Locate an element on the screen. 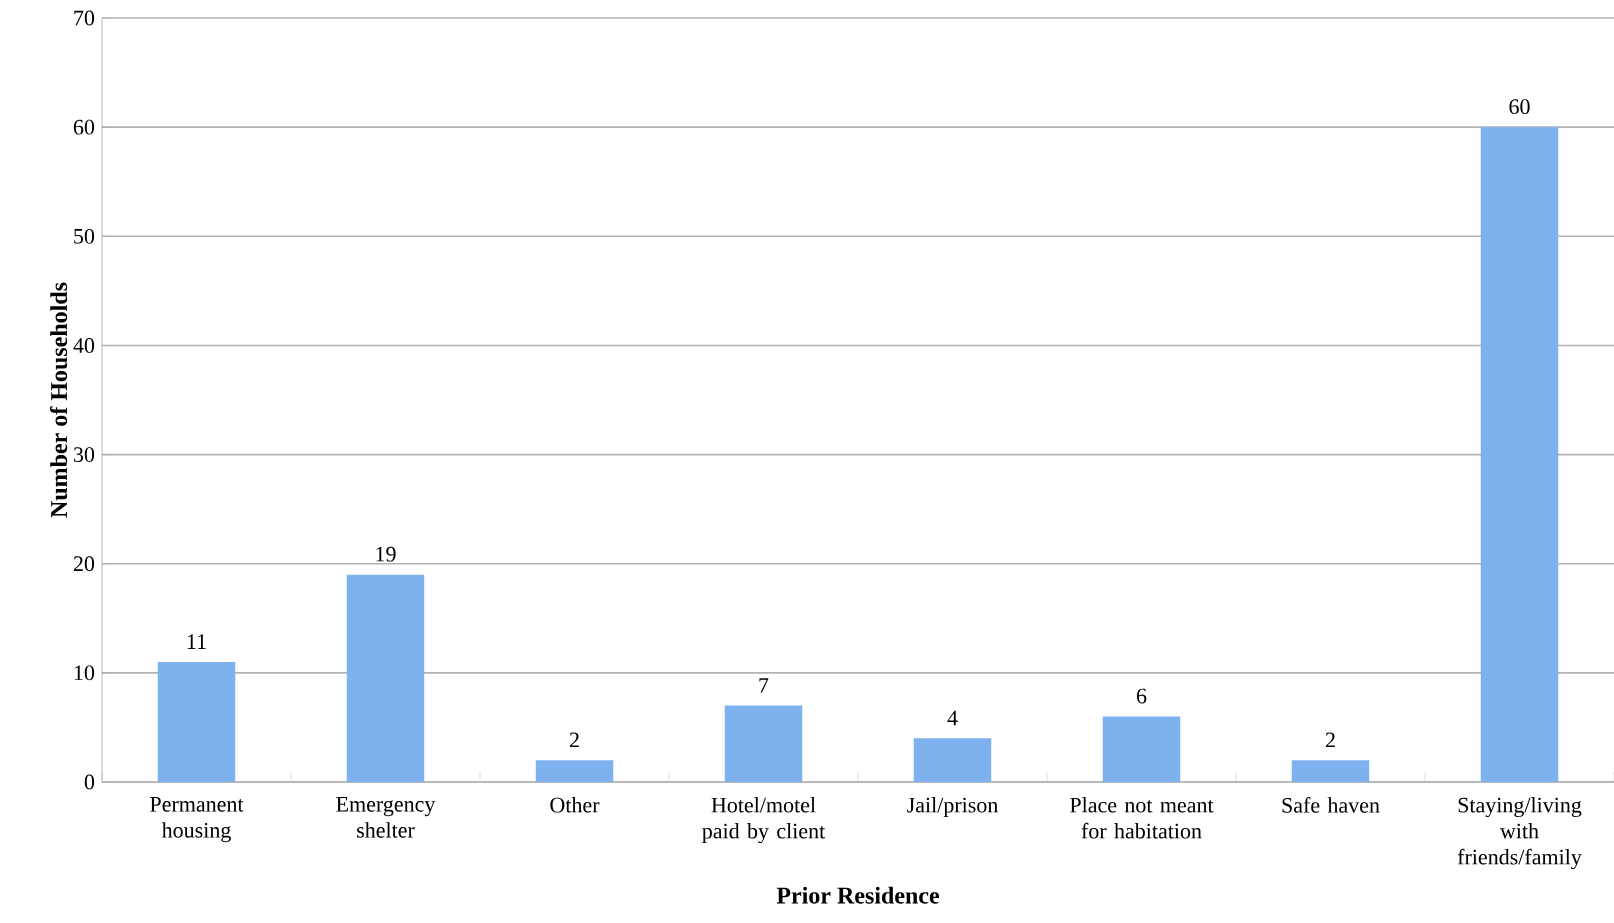  data-label: 19 is located at coordinates (386, 554).